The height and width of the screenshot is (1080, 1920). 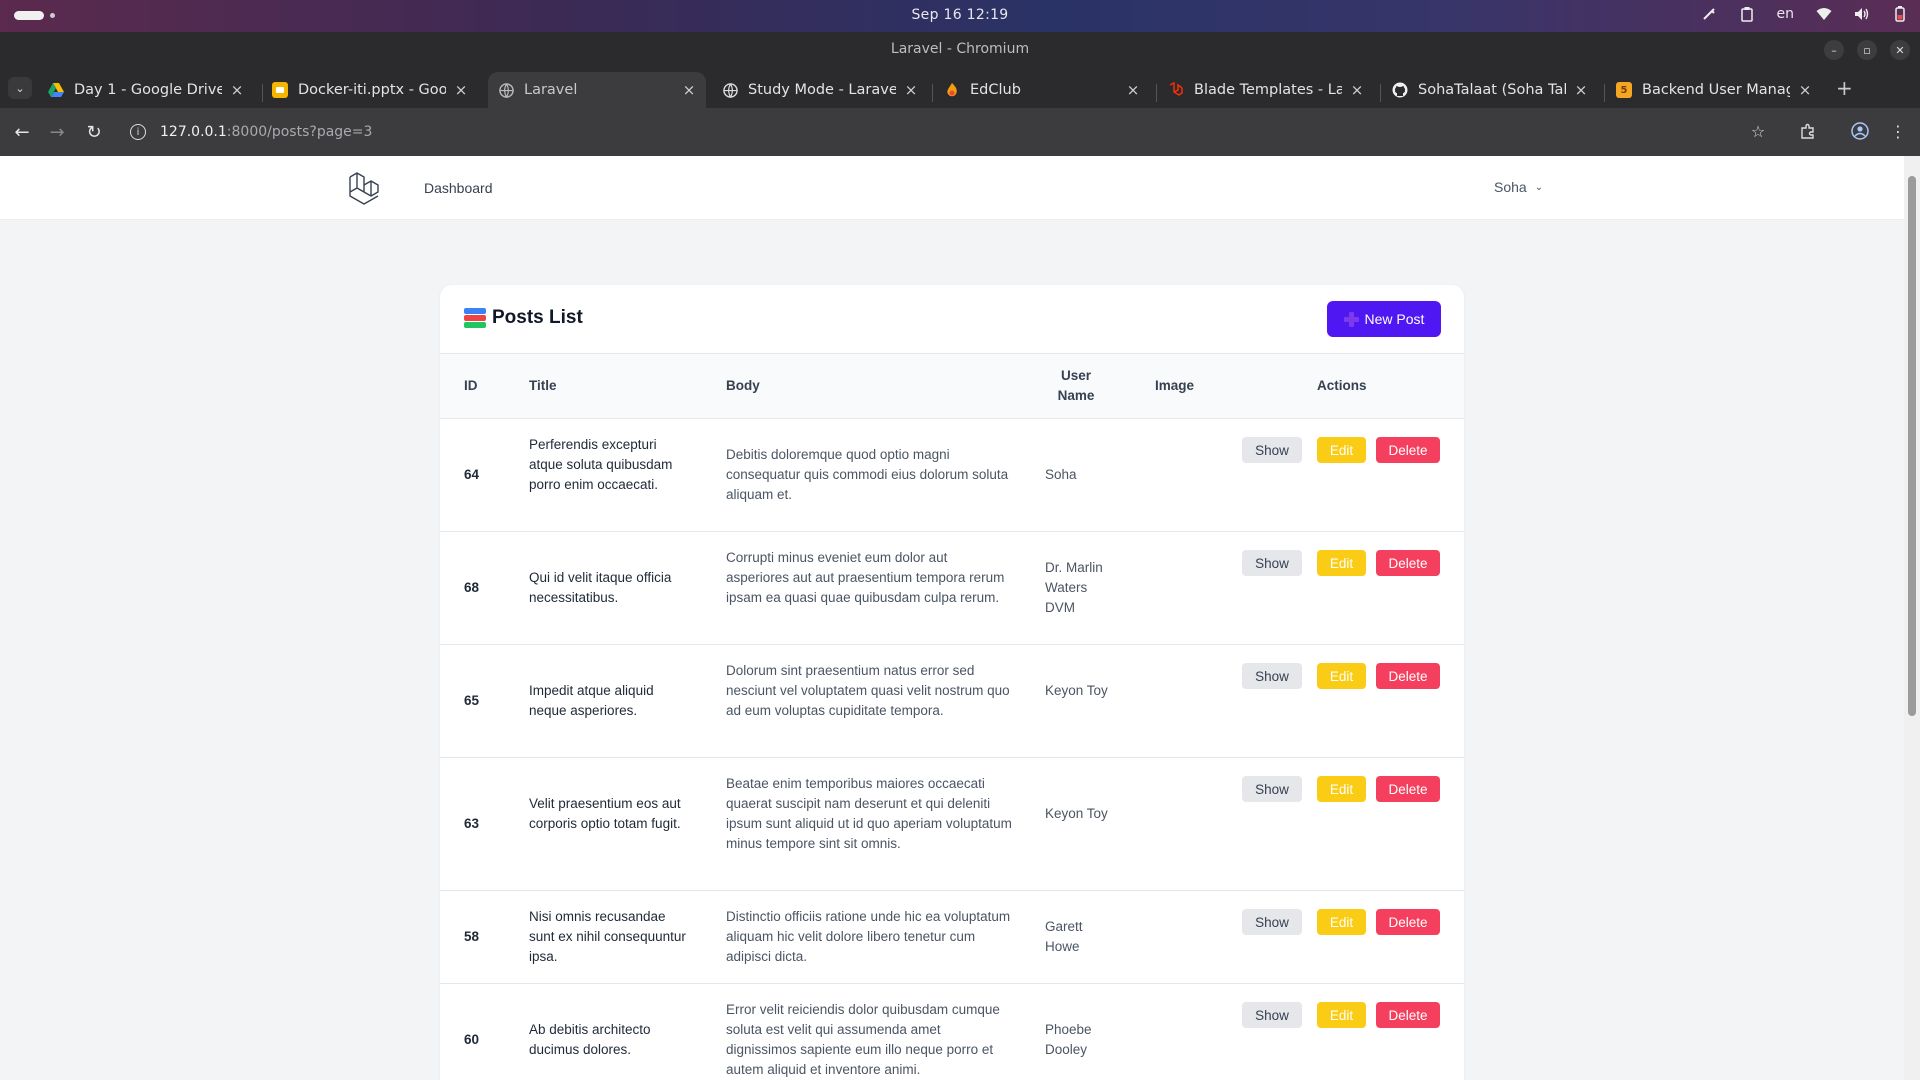 What do you see at coordinates (29, 15) in the screenshot?
I see `activities-indicator` at bounding box center [29, 15].